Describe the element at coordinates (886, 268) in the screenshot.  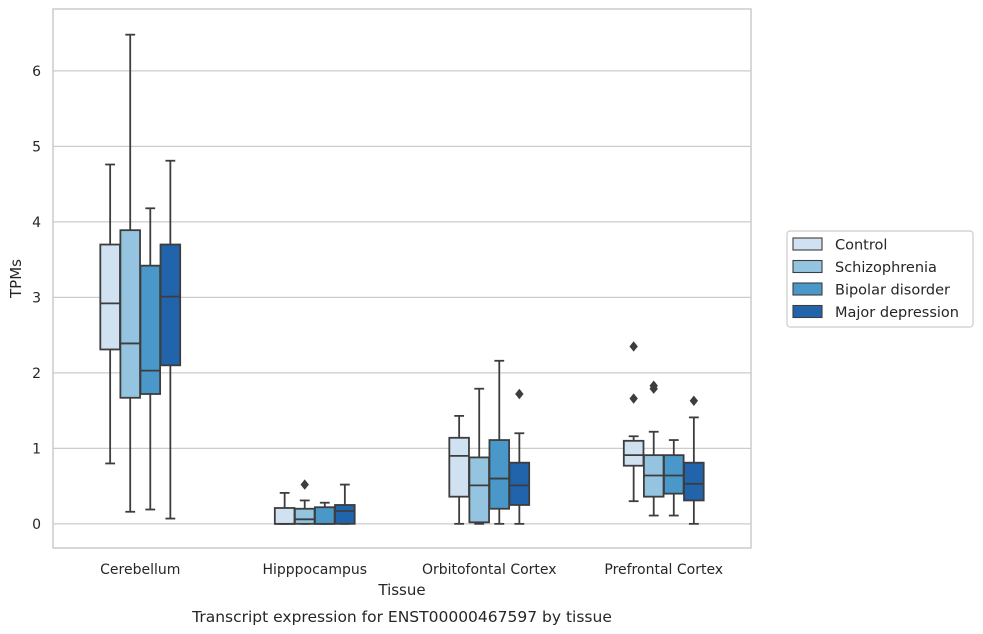
I see `legend-entry: Schizophrenia` at that location.